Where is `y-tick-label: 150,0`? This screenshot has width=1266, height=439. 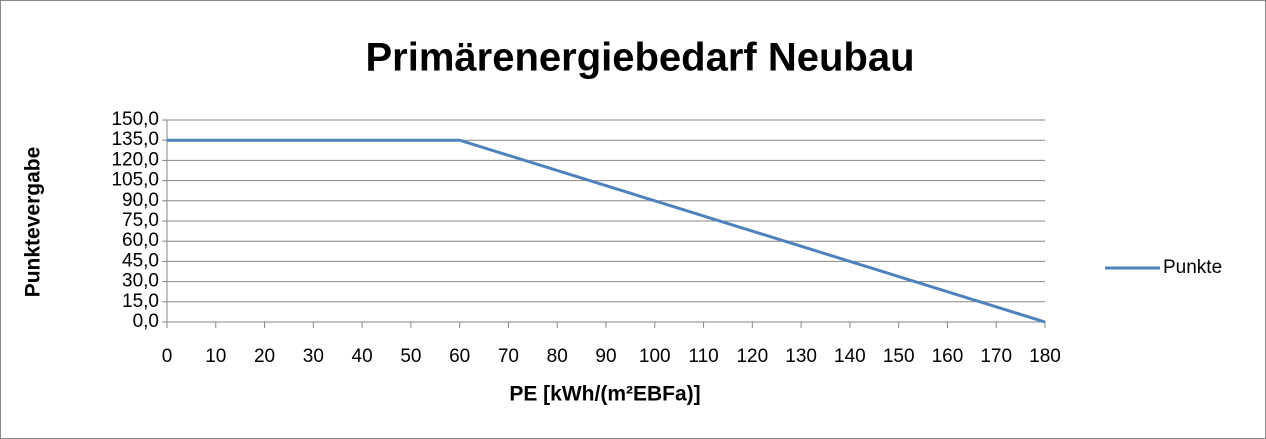
y-tick-label: 150,0 is located at coordinates (135, 119).